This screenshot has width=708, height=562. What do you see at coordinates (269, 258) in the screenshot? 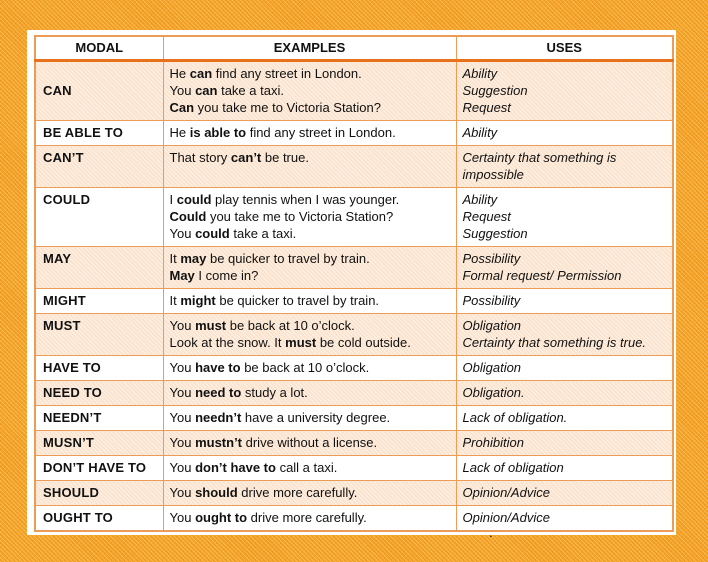
I see `example-line: It may be quicker to travel by train.` at bounding box center [269, 258].